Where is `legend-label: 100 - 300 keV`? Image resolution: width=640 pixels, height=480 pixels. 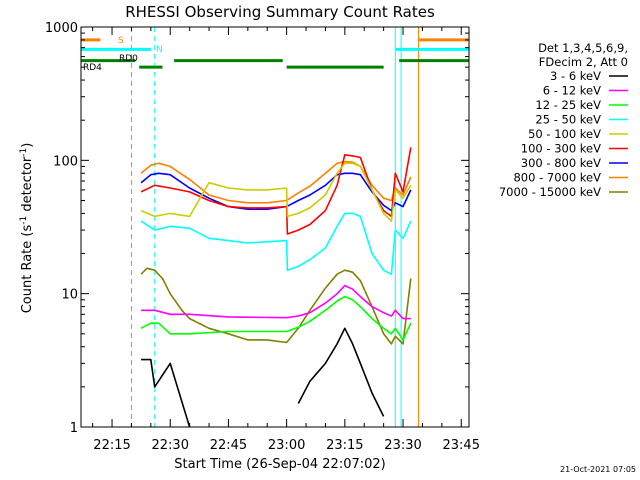 legend-label: 100 - 300 keV is located at coordinates (561, 149).